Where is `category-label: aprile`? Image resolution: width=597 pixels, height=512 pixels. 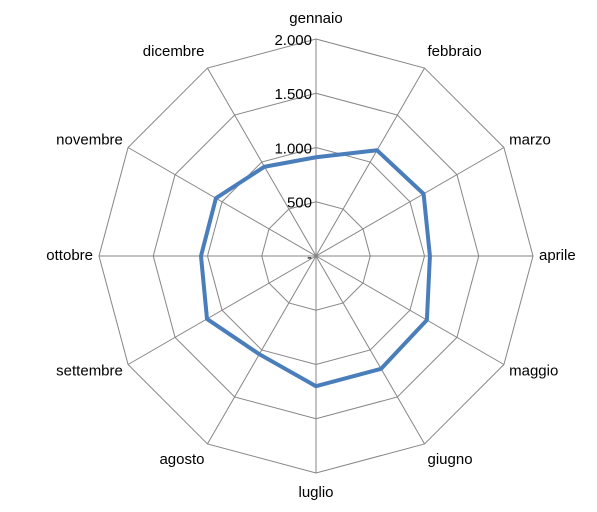
category-label: aprile is located at coordinates (557, 255).